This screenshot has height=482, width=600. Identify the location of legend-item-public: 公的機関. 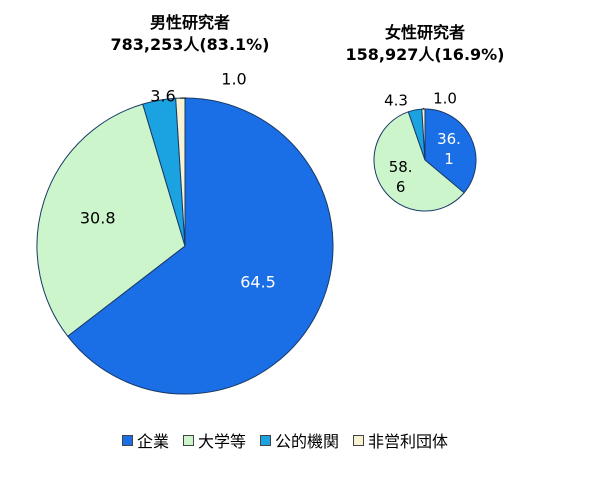
(299, 440).